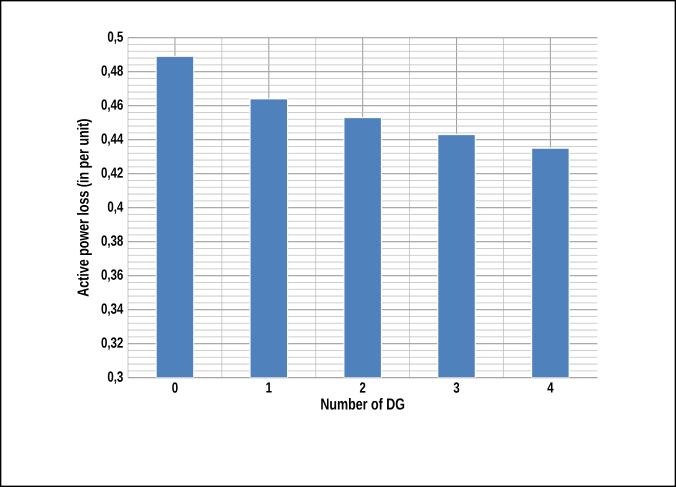 This screenshot has height=487, width=676. What do you see at coordinates (112, 309) in the screenshot?
I see `y-tick-label: 0,34` at bounding box center [112, 309].